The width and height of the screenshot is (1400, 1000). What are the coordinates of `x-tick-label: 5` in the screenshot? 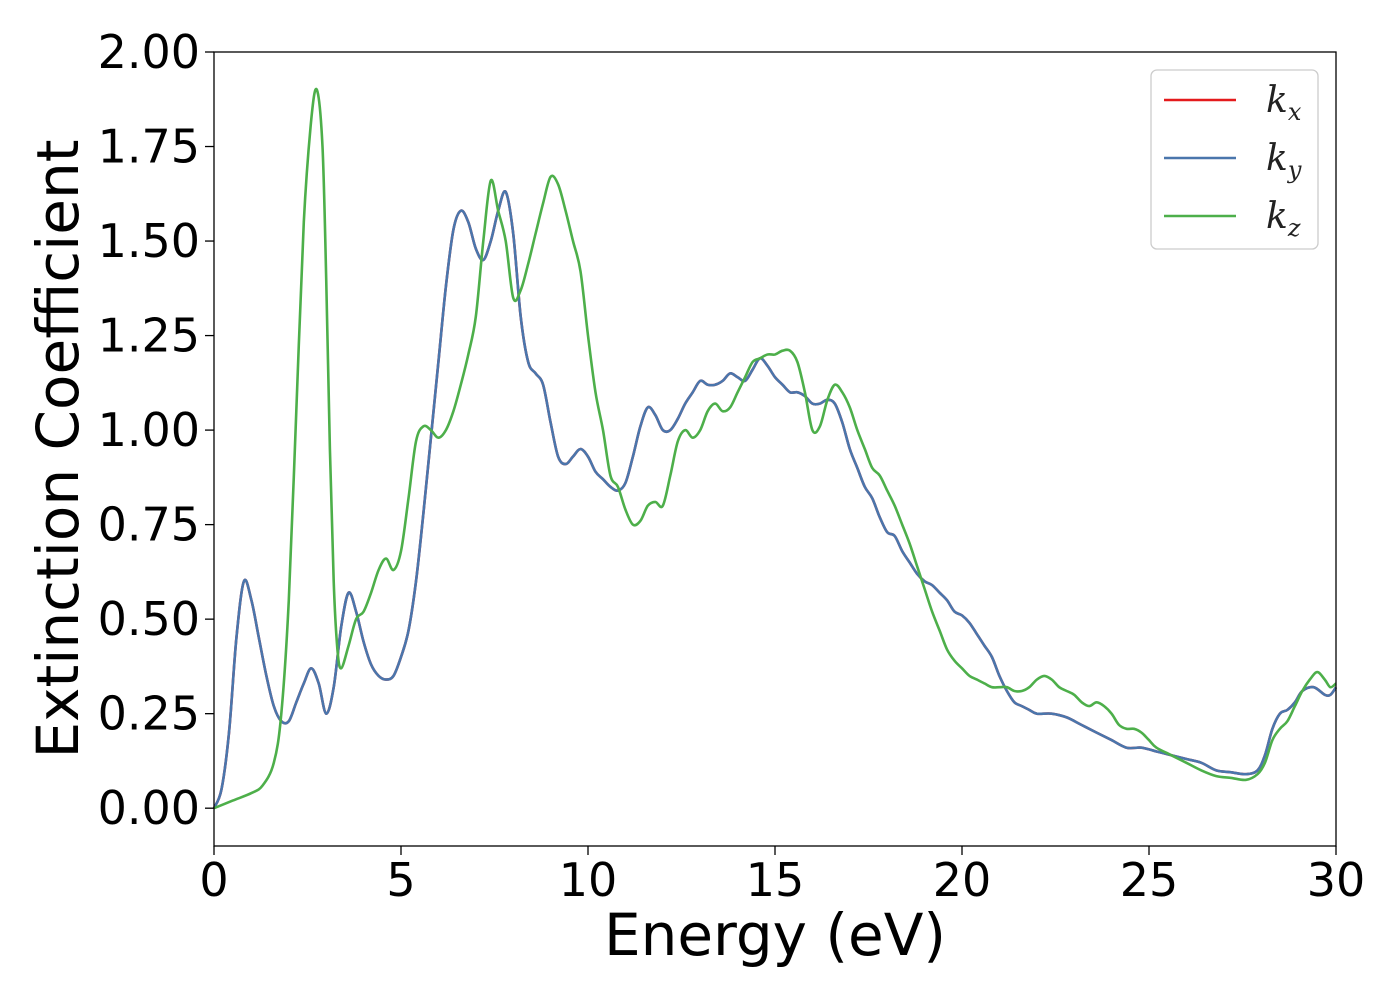 It's located at (400, 880).